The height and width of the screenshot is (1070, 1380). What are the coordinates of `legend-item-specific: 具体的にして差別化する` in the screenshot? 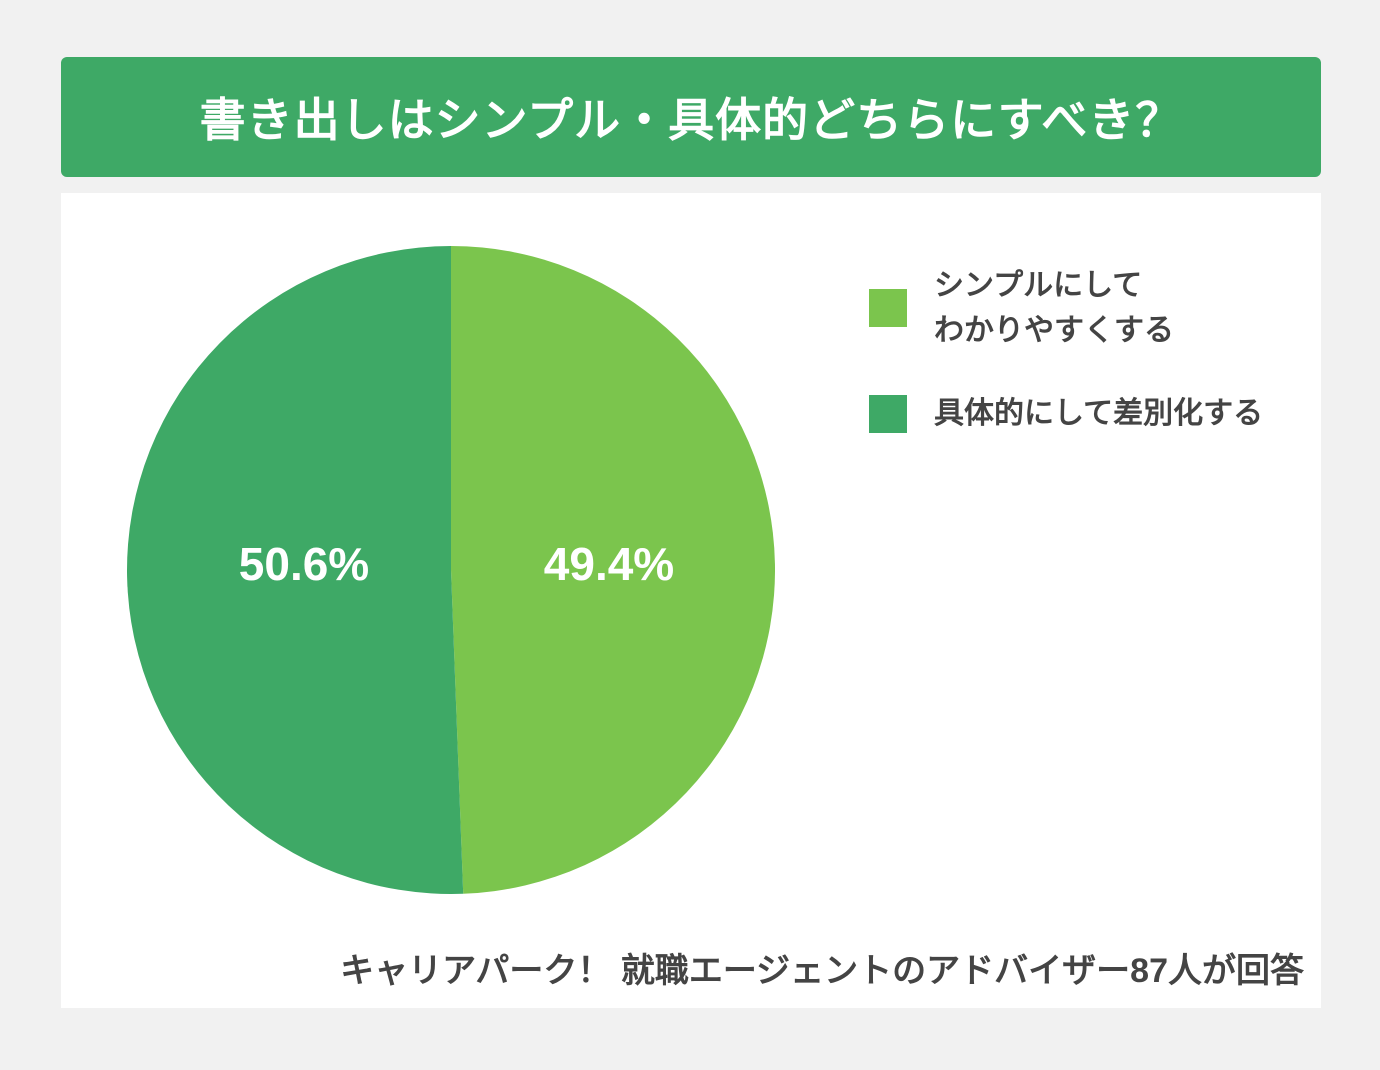 It's located at (1066, 413).